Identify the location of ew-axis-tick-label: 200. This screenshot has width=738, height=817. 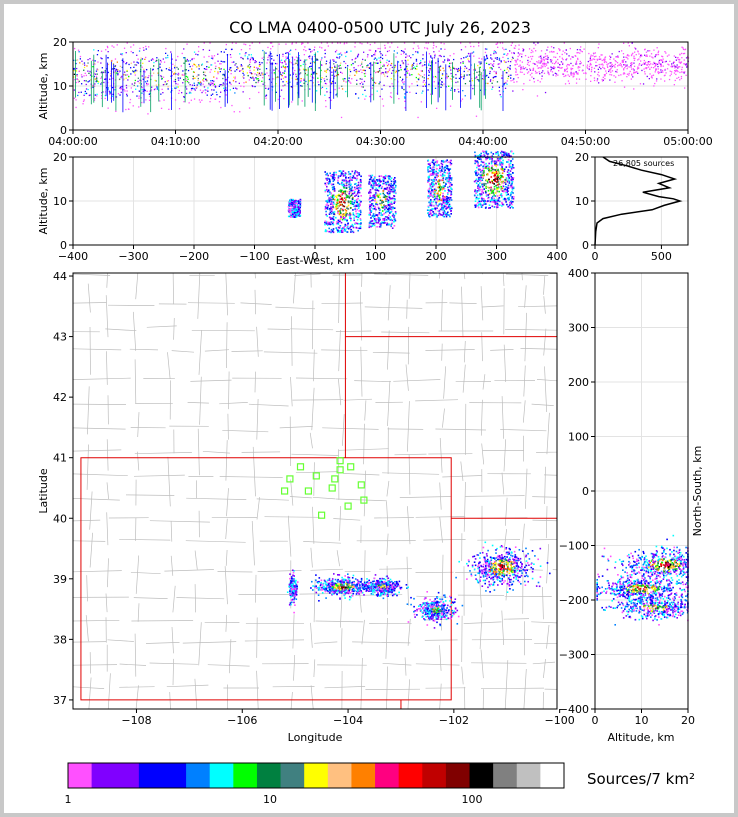
(436, 256).